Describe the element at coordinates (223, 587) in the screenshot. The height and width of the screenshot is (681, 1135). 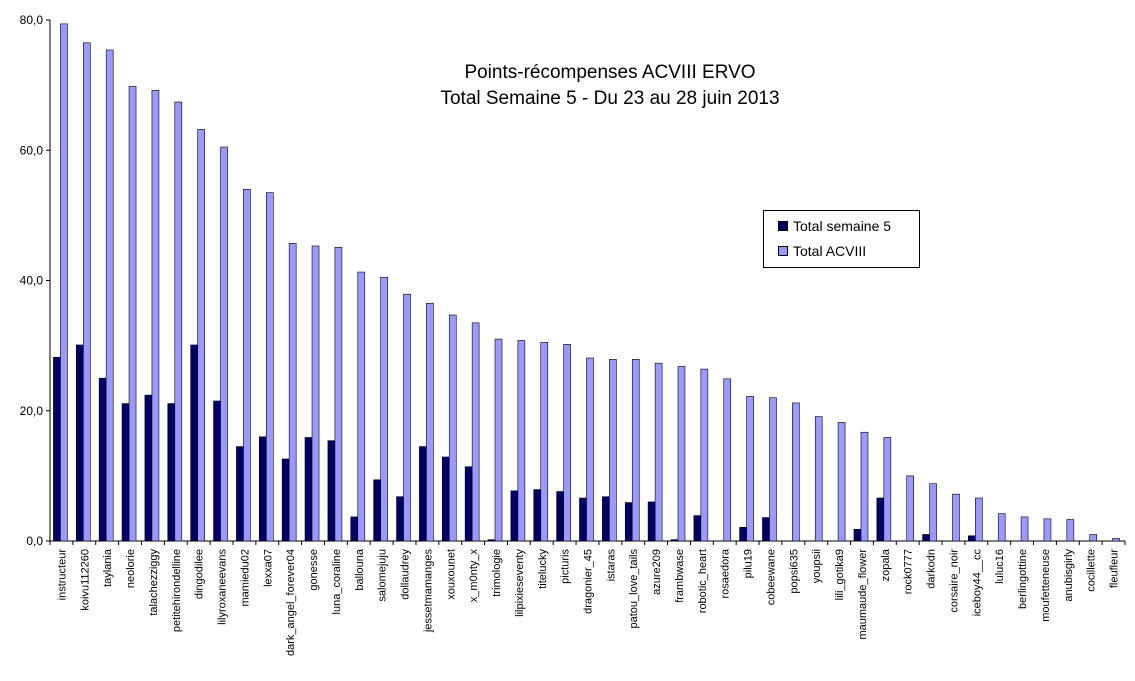
I see `x-tick-label: lilyroxaneevans` at that location.